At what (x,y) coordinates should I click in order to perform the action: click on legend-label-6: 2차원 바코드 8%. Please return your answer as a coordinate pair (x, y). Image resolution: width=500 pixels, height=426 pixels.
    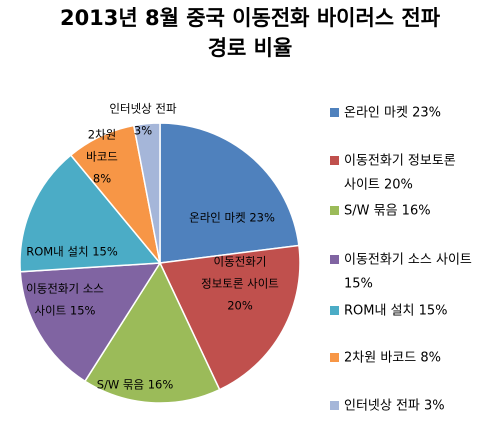
    Looking at the image, I should click on (392, 358).